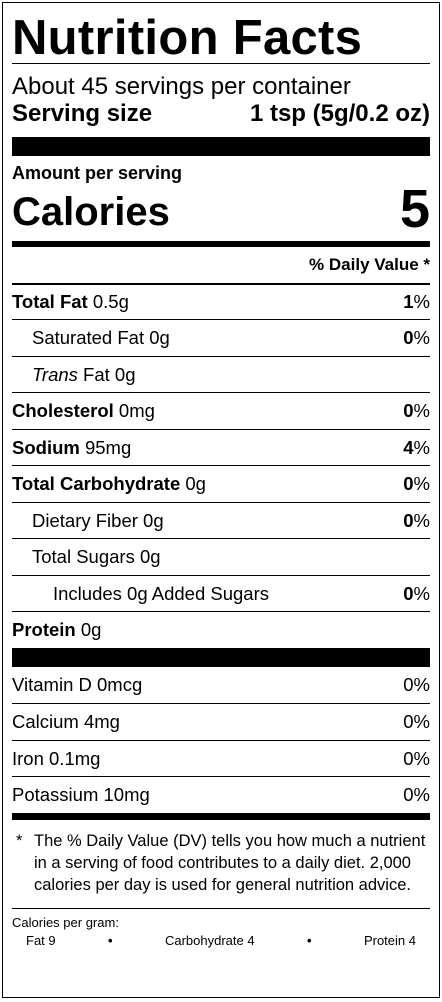  Describe the element at coordinates (91, 211) in the screenshot. I see `calories-label: Calories` at that location.